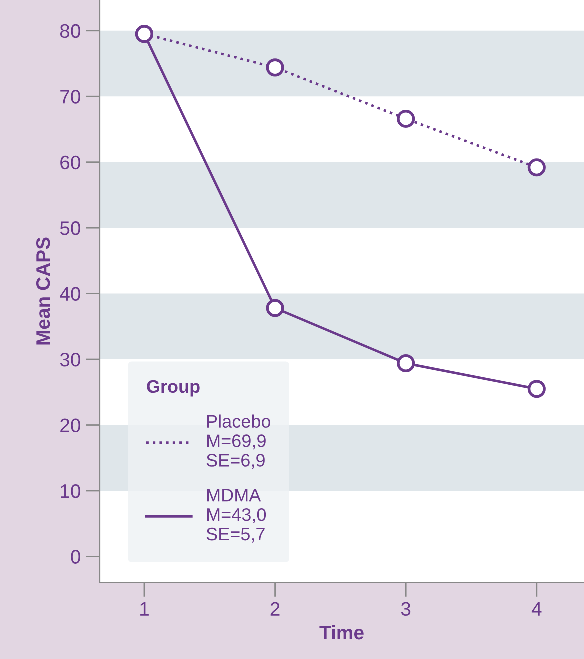 The height and width of the screenshot is (659, 584). Describe the element at coordinates (144, 609) in the screenshot. I see `x-tick-label: 1` at that location.